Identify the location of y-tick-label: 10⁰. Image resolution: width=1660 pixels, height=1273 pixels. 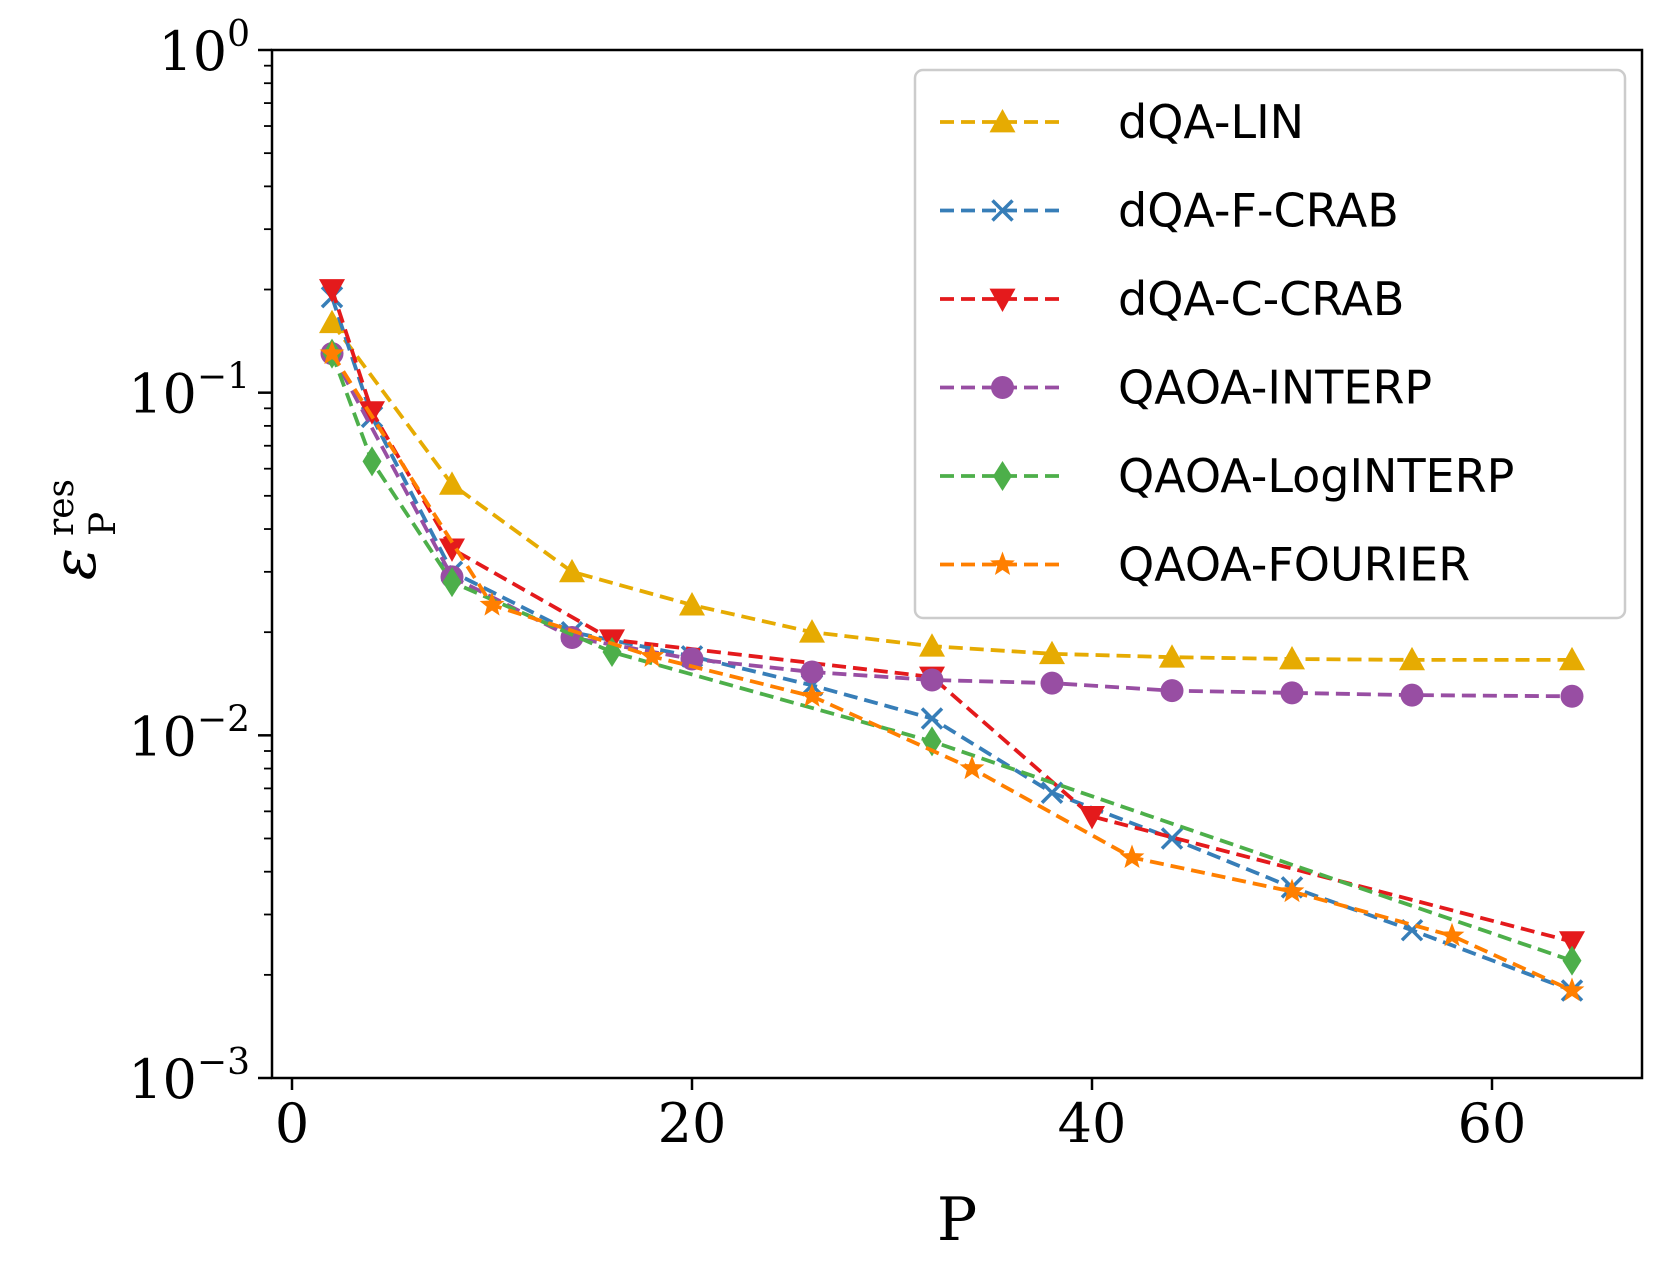
(204, 48).